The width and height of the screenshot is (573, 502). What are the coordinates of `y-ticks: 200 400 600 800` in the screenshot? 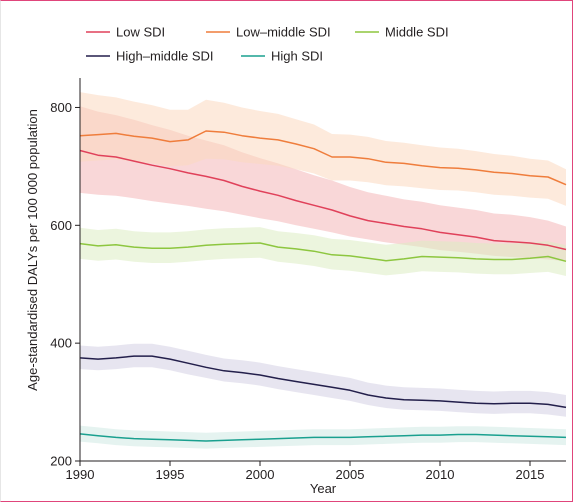 It's located at (65, 284).